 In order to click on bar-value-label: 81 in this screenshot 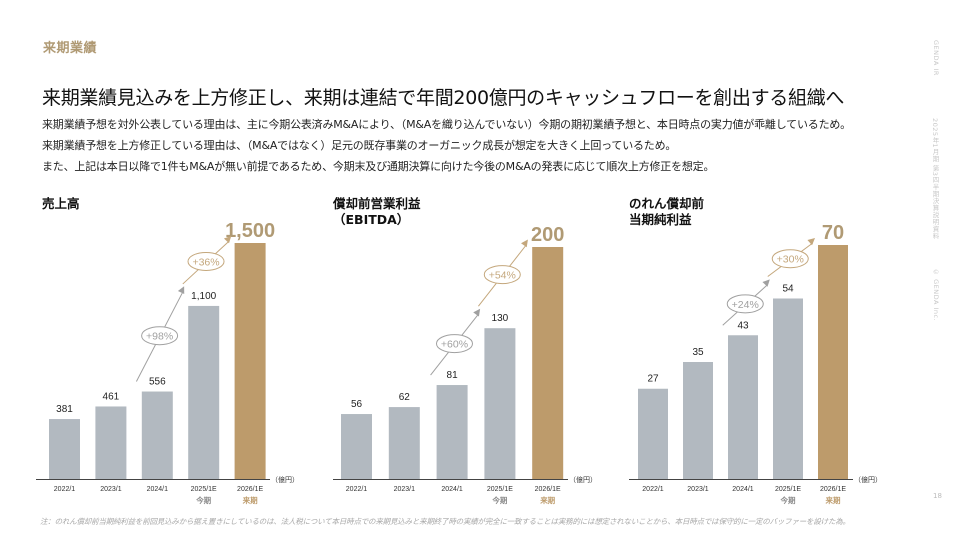, I will do `click(453, 375)`.